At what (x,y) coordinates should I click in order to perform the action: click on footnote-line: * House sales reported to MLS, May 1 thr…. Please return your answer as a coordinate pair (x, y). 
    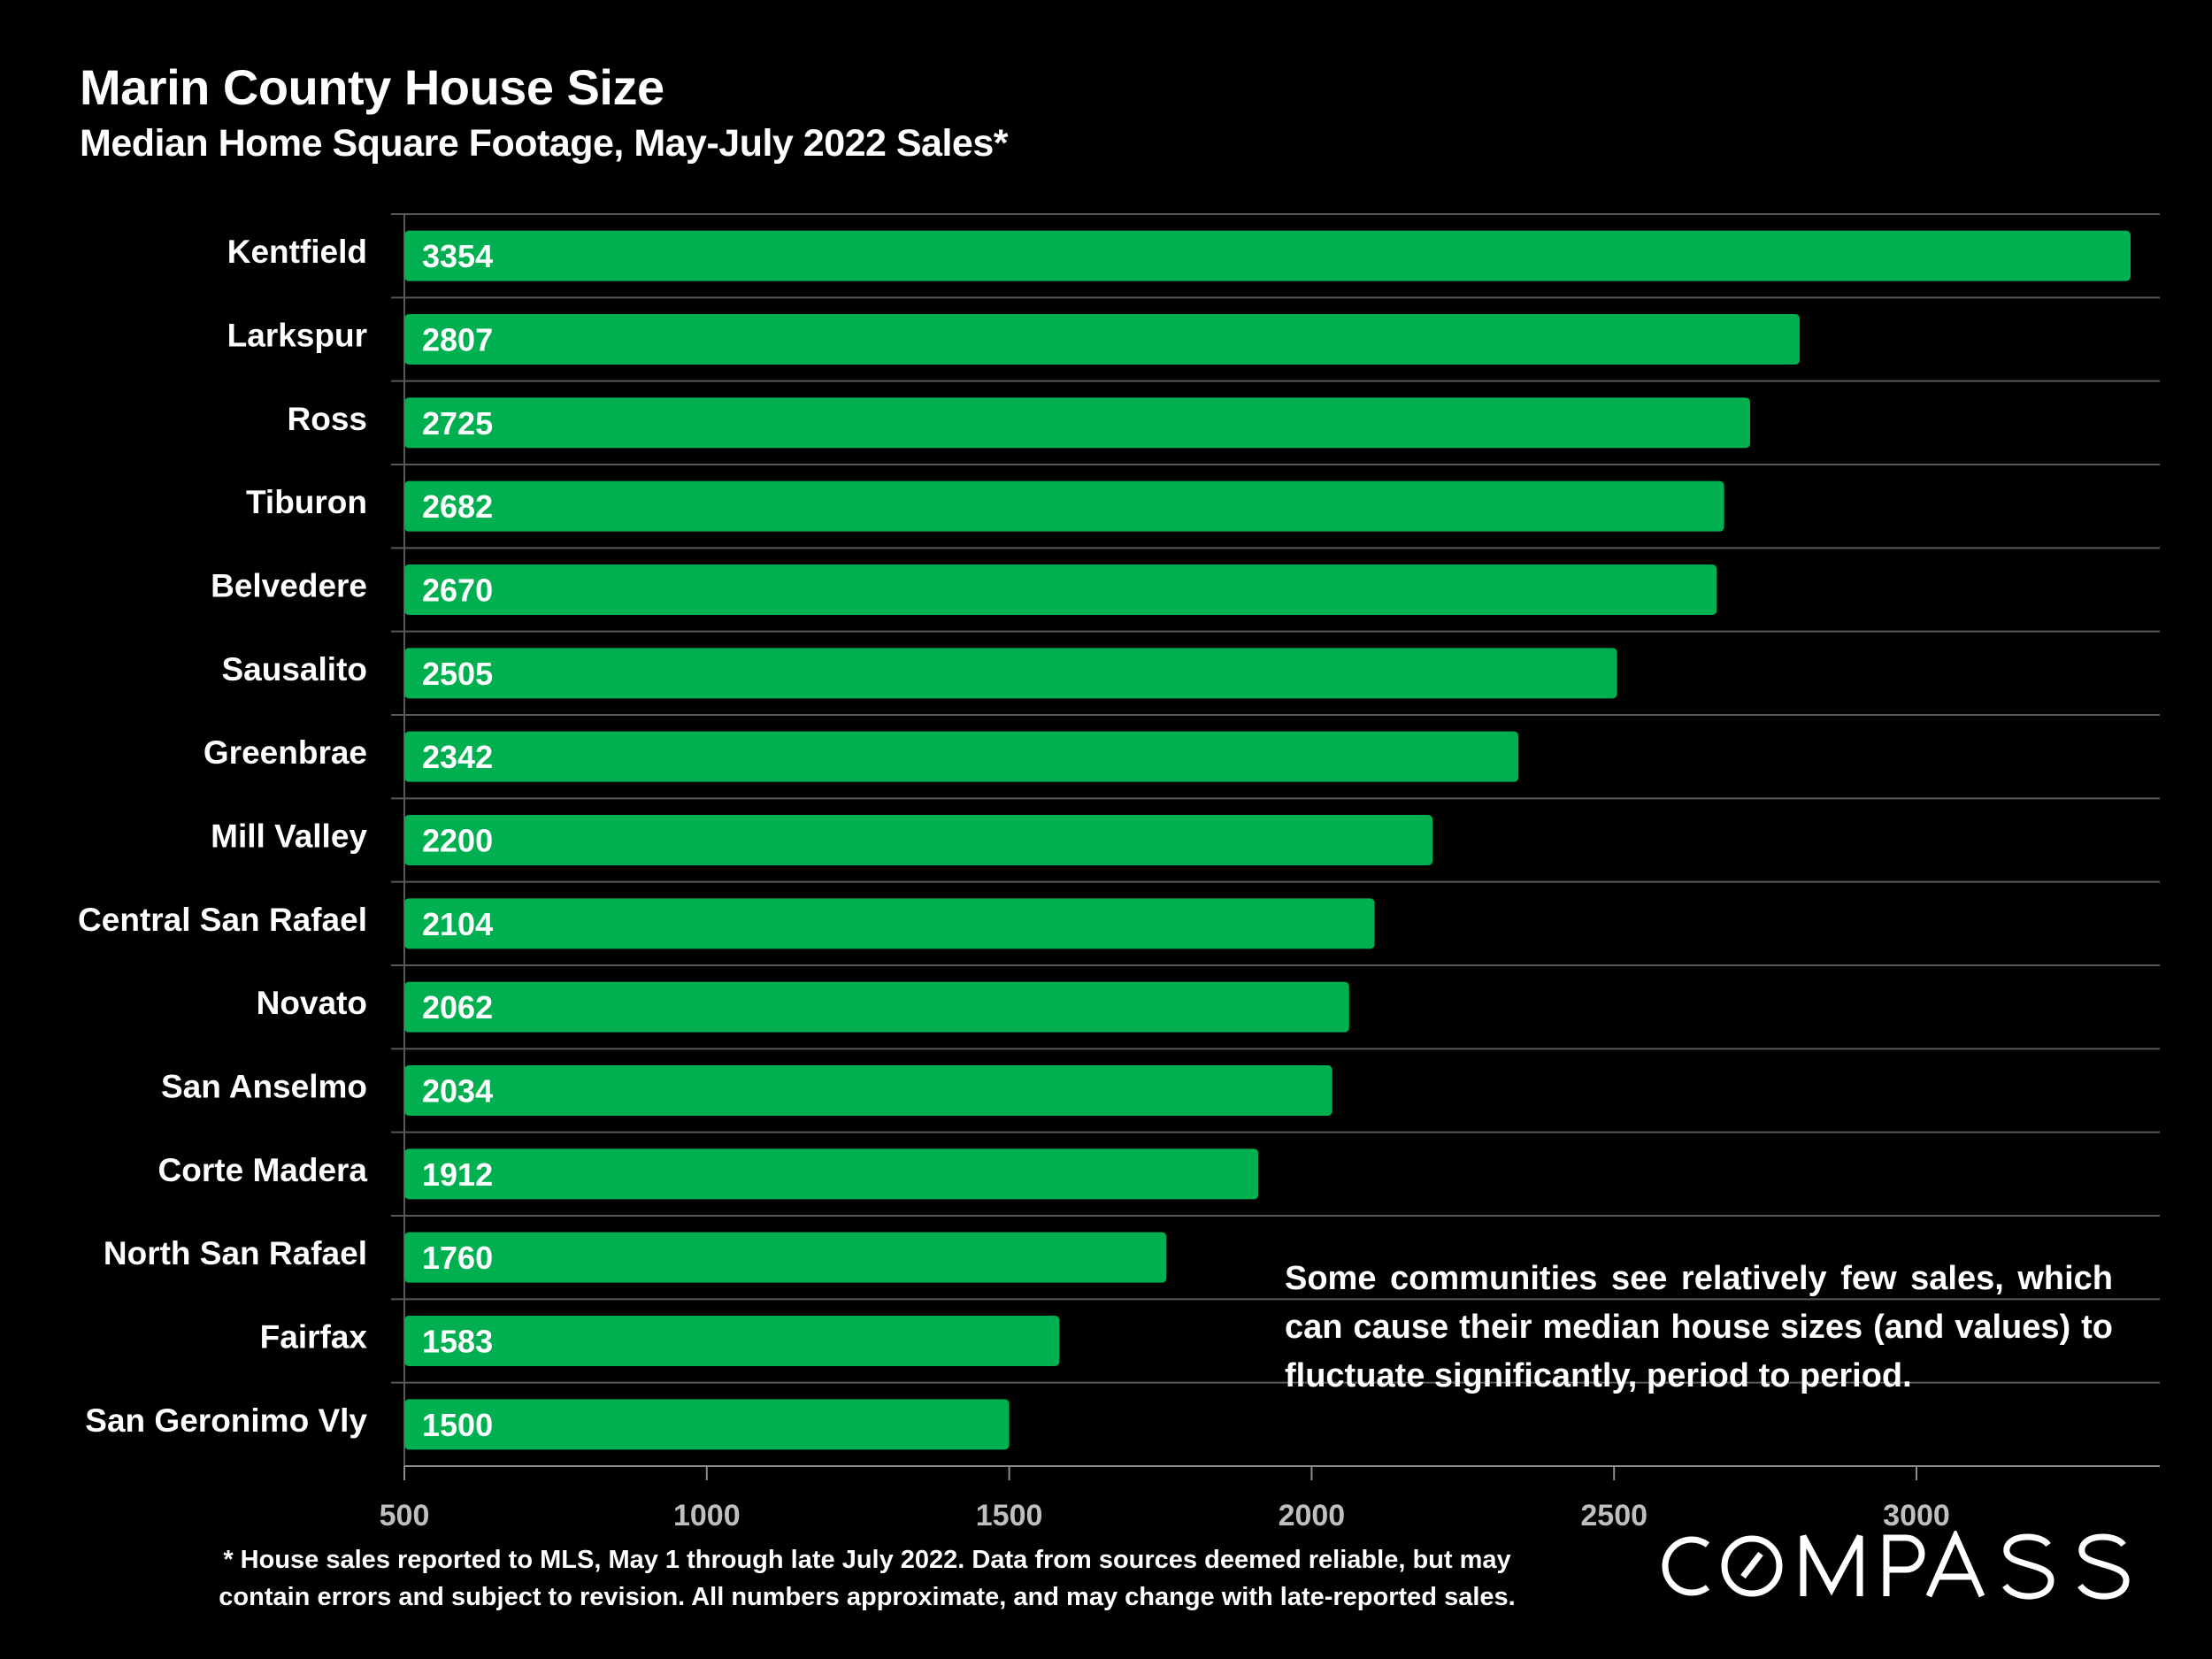
    Looking at the image, I should click on (867, 1560).